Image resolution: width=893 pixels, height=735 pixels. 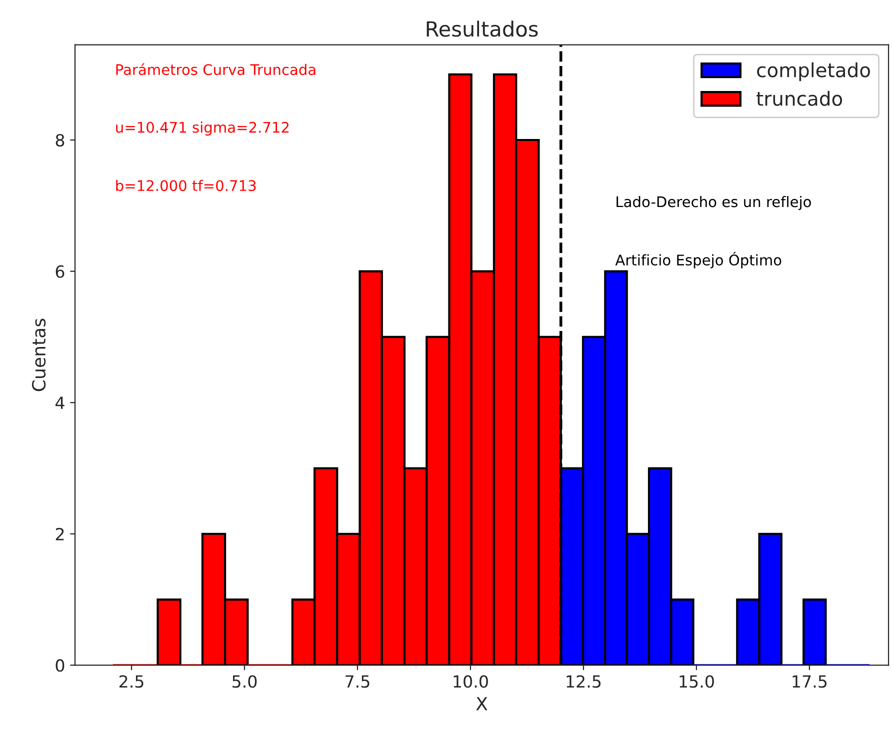 I want to click on annotation: Parámetros Curva Truncada, so click(x=216, y=69).